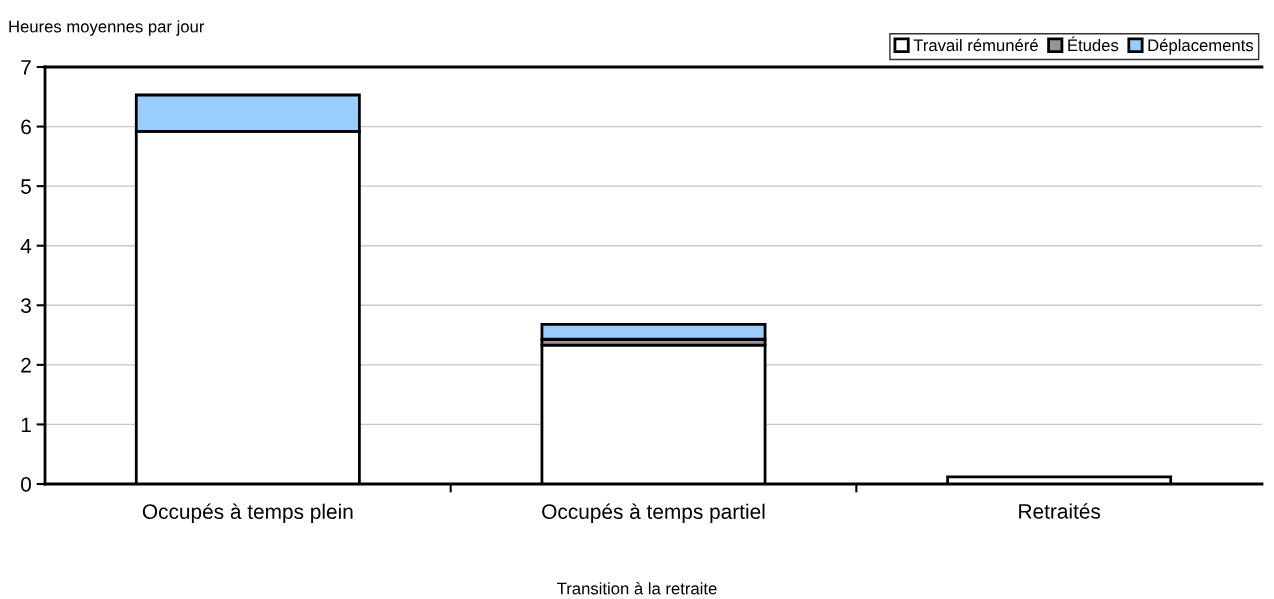 Image resolution: width=1274 pixels, height=599 pixels. I want to click on y-tick-label: 5, so click(26, 186).